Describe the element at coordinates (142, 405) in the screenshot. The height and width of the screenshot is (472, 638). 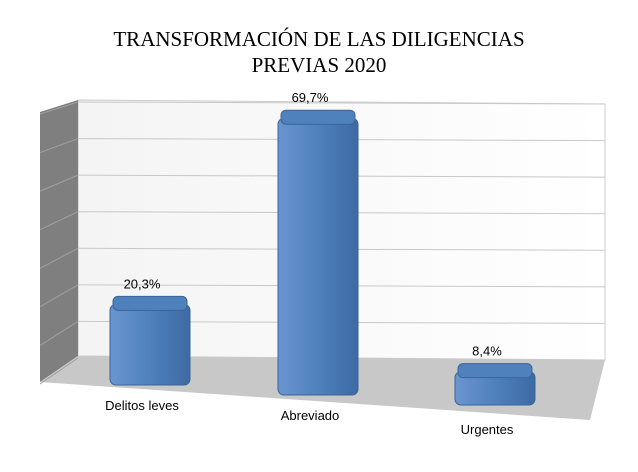
I see `x-tick-label: Delitos leves` at that location.